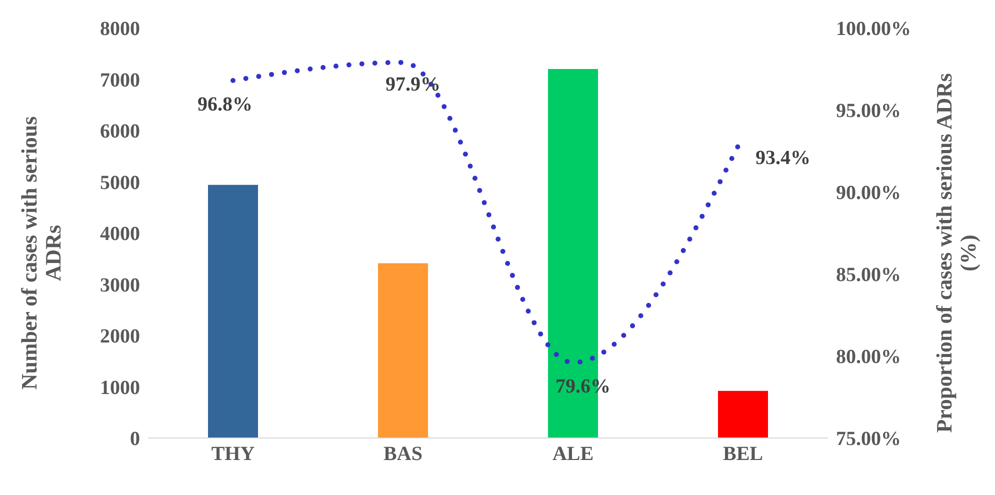  What do you see at coordinates (868, 439) in the screenshot?
I see `y2-tick-label: 75.00%` at bounding box center [868, 439].